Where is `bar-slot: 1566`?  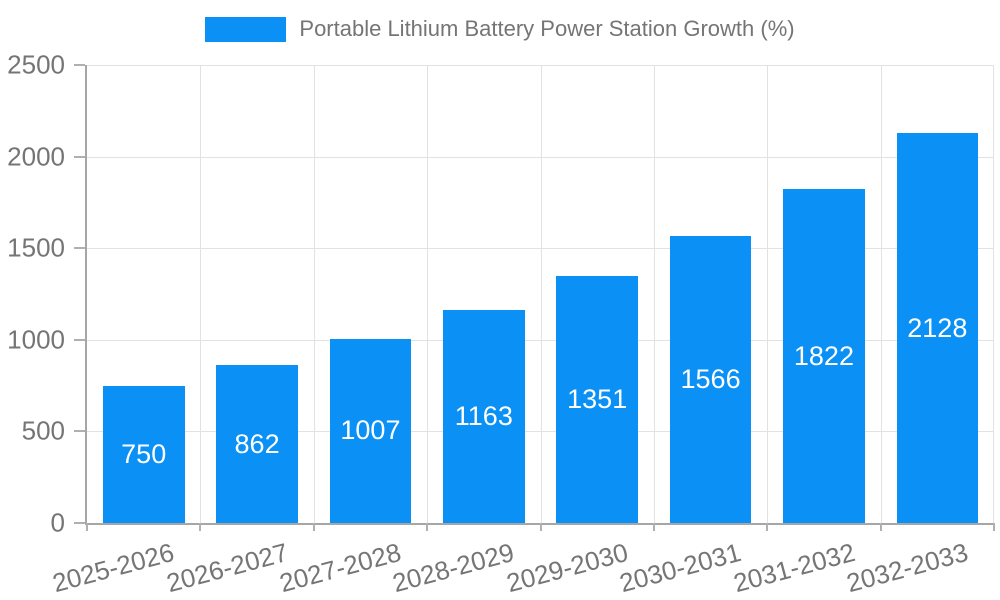
bar-slot: 1566 is located at coordinates (710, 294).